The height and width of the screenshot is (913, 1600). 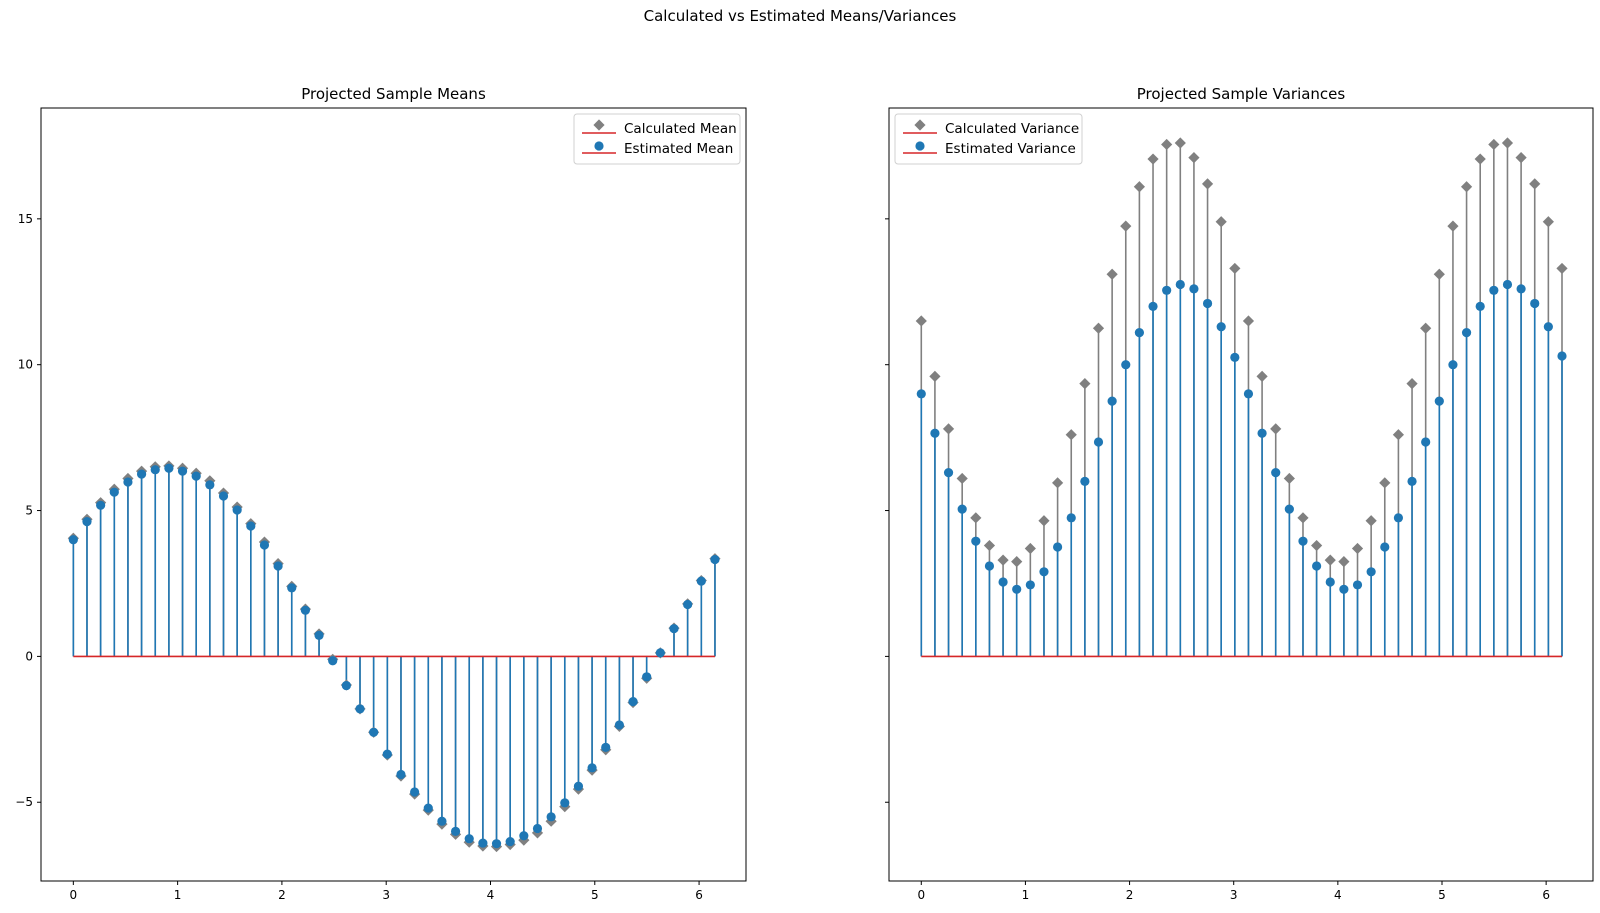 I want to click on legend-diamond-marker, so click(x=920, y=125).